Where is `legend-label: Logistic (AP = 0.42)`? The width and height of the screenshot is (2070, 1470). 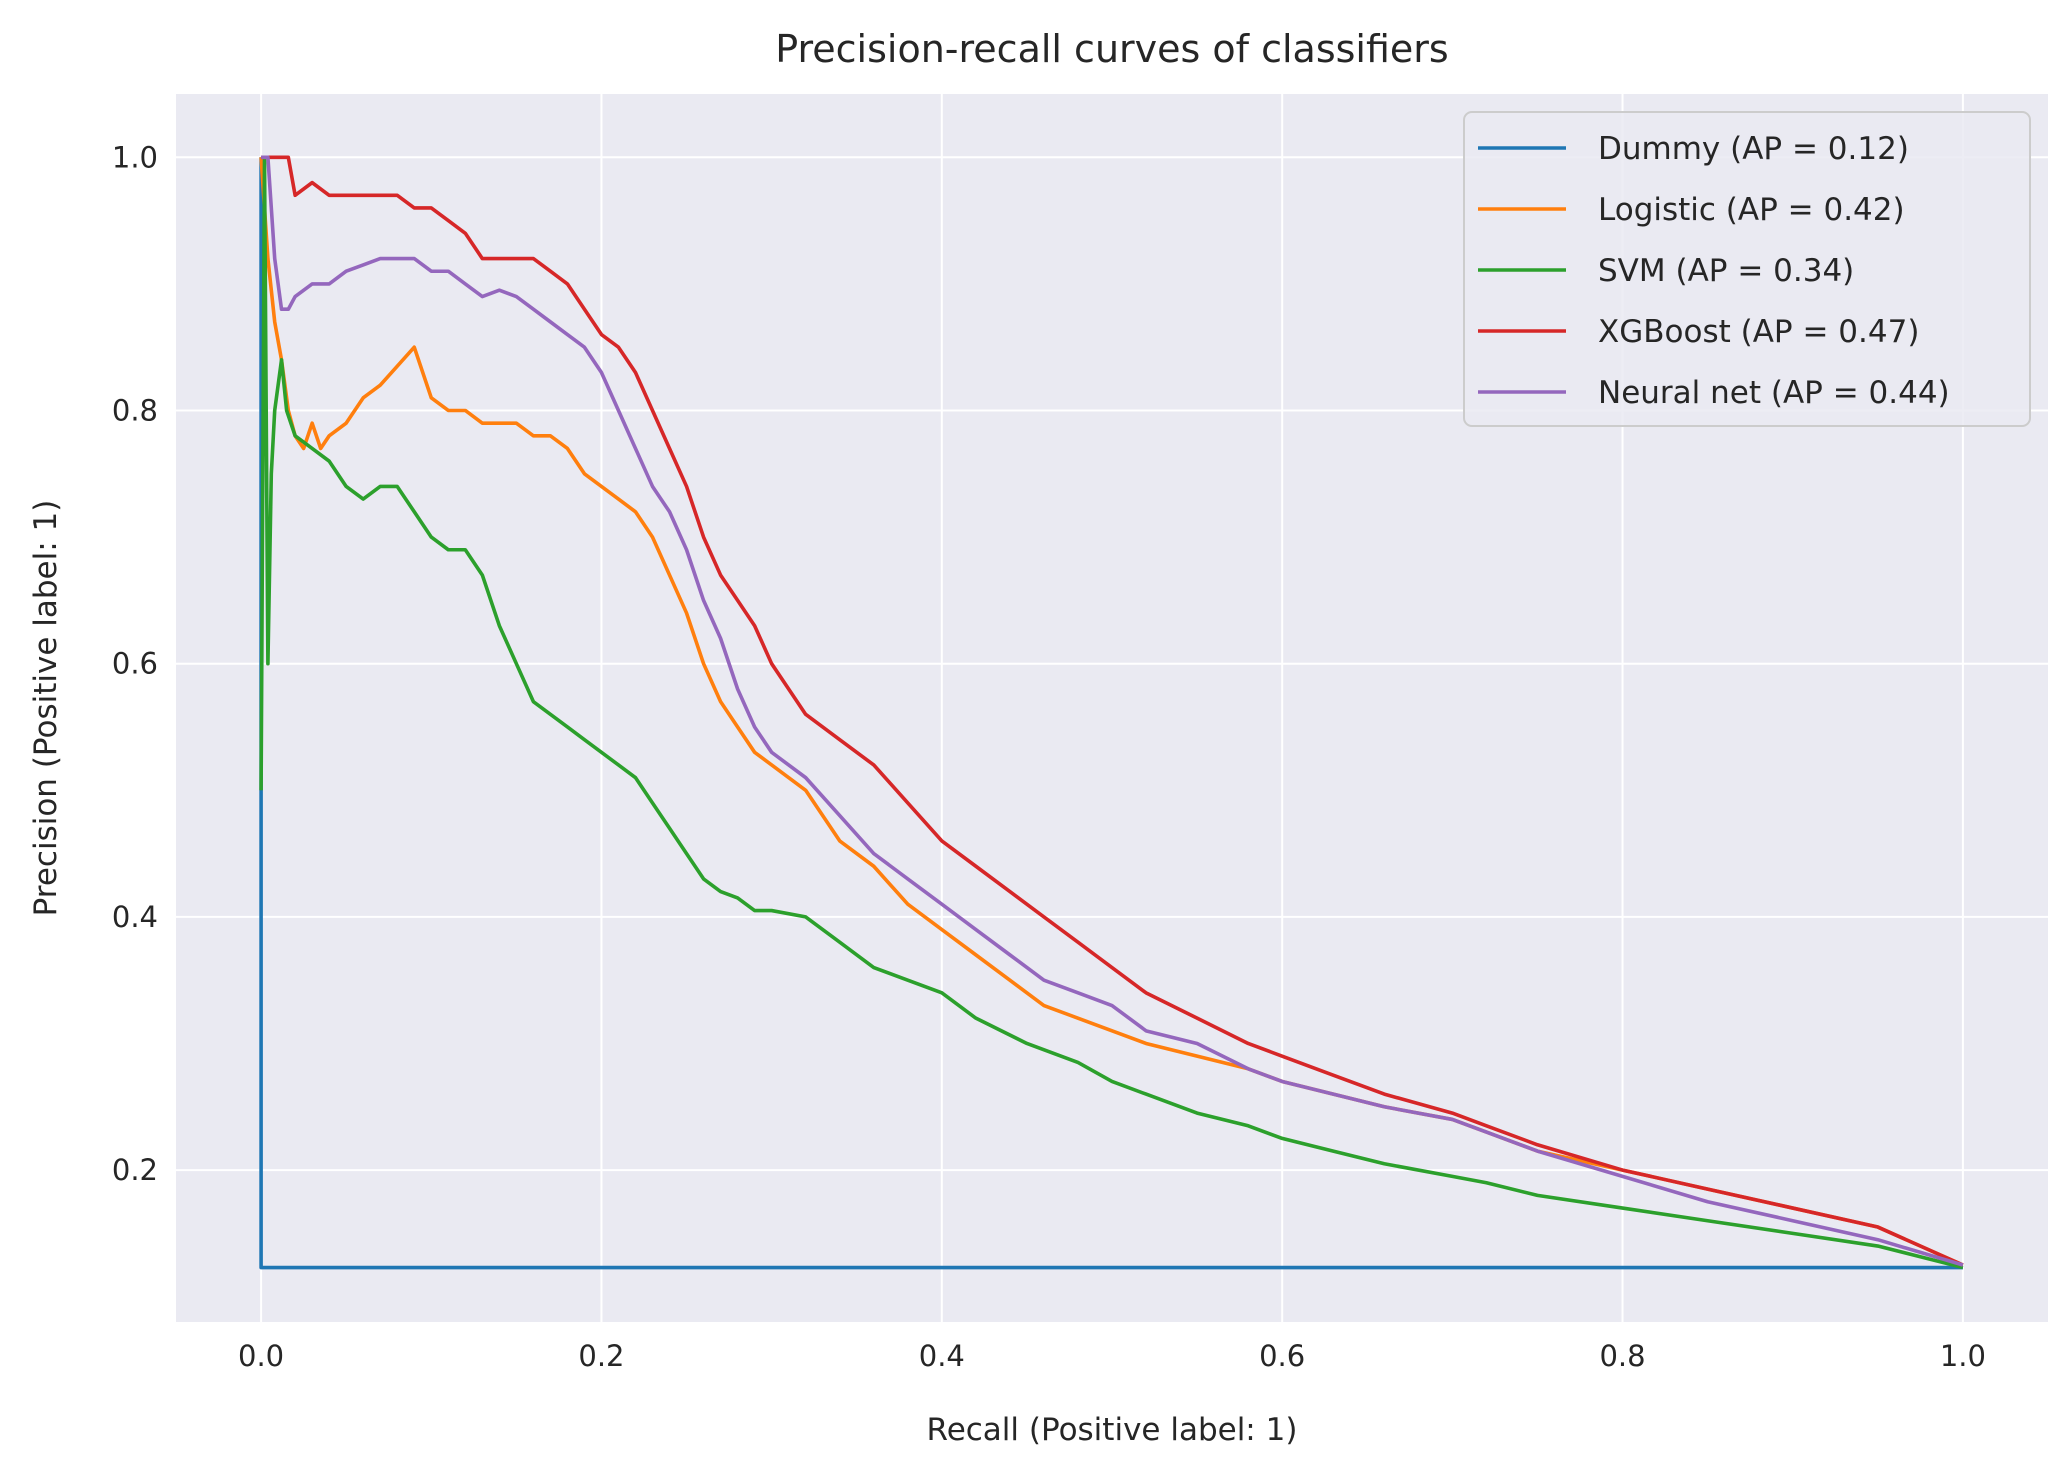
legend-label: Logistic (AP = 0.42) is located at coordinates (1751, 210).